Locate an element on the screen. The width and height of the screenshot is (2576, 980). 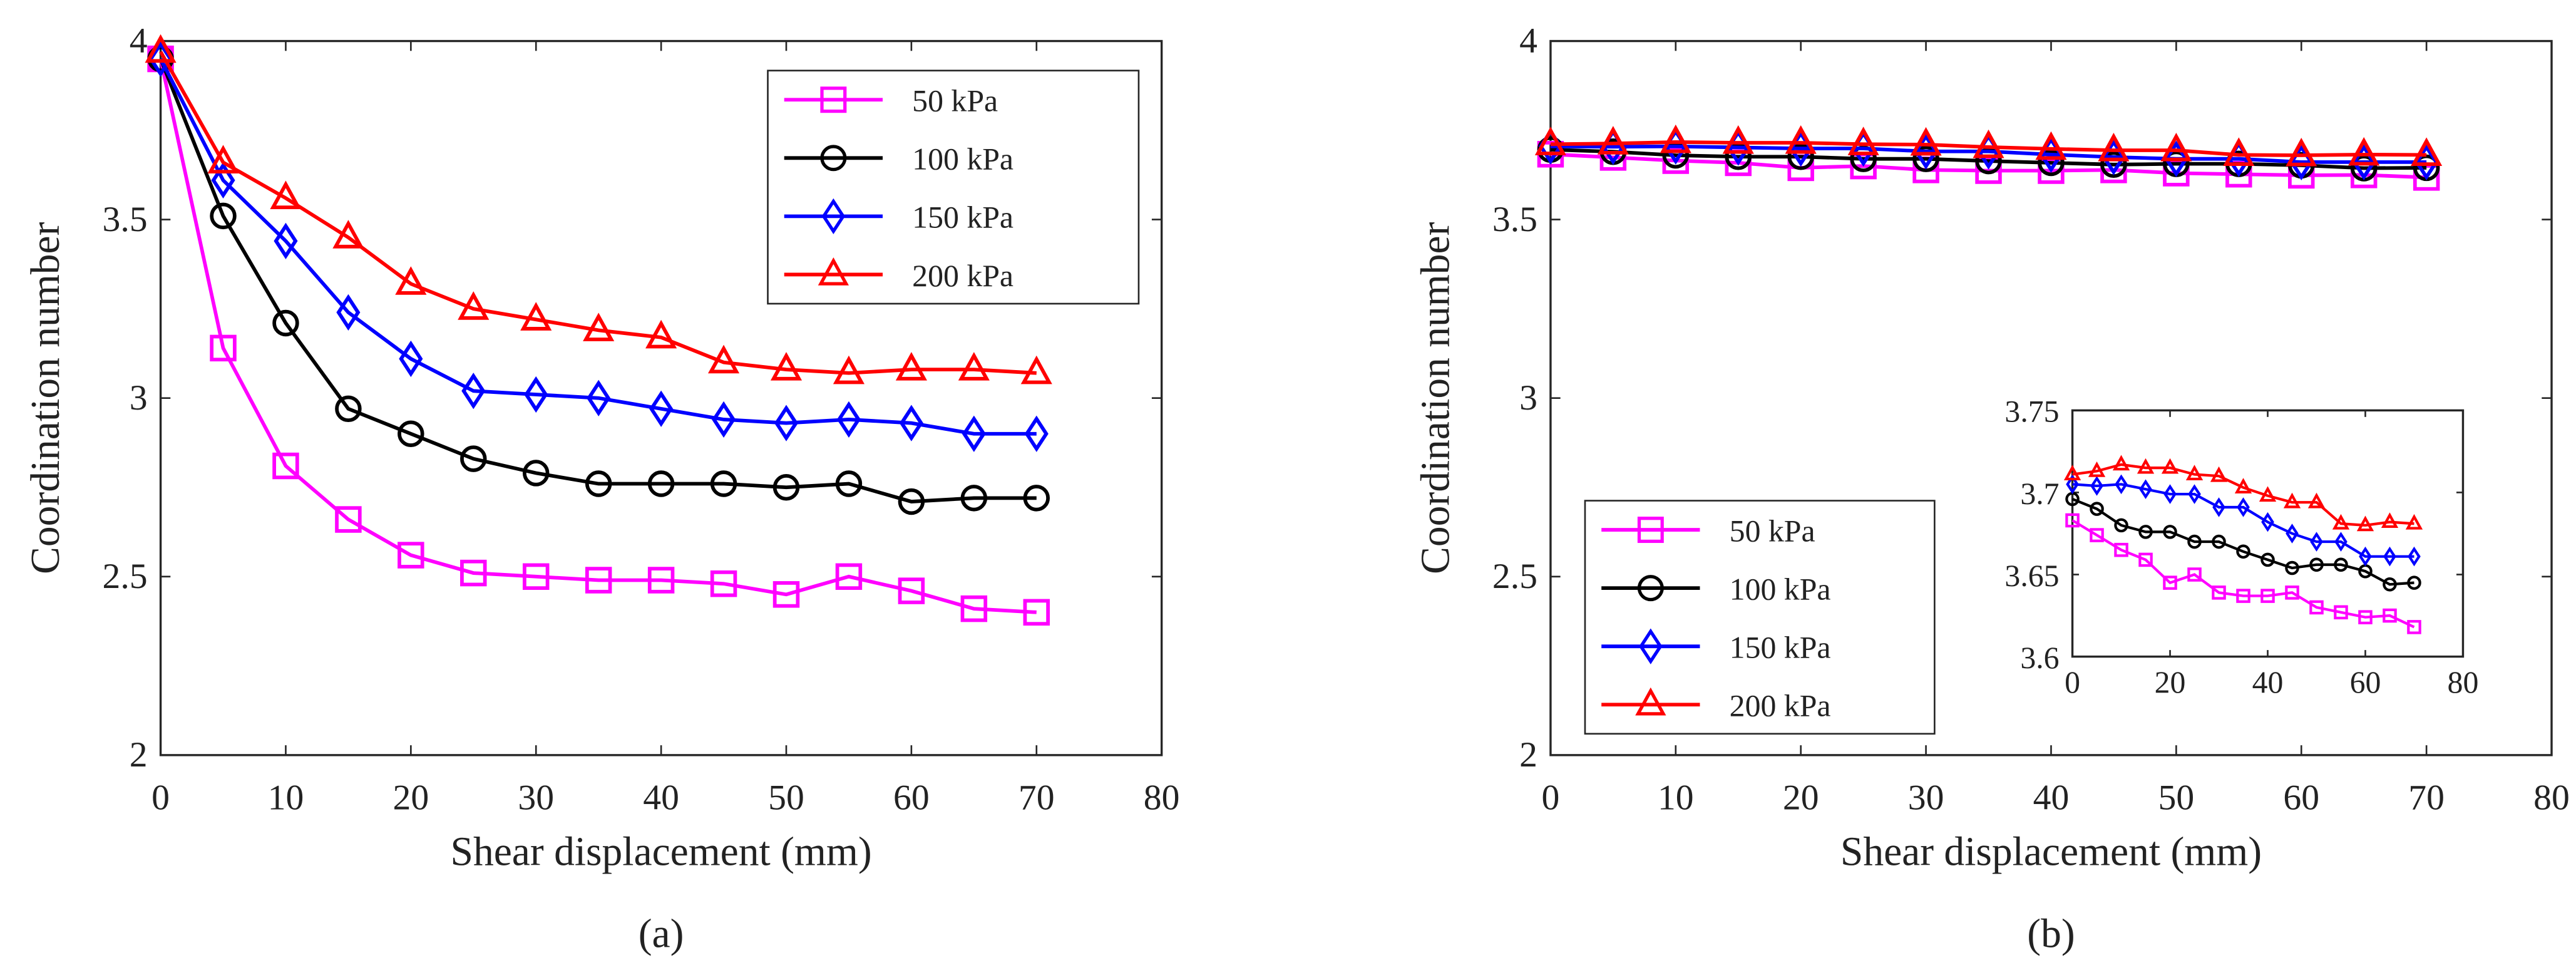
x-tick-label: 80 is located at coordinates (2463, 682).